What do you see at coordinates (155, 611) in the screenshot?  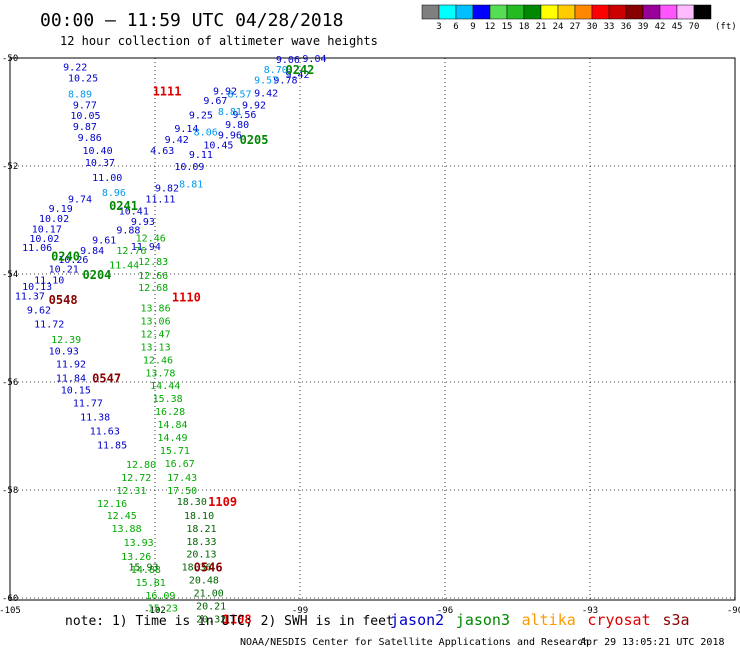 I see `x-tick-label: -102` at bounding box center [155, 611].